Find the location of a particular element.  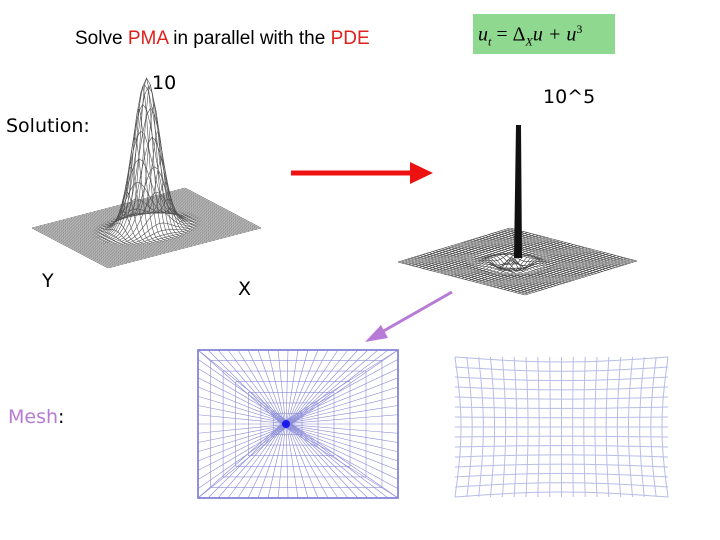

solution-surface-left is located at coordinates (146, 173).